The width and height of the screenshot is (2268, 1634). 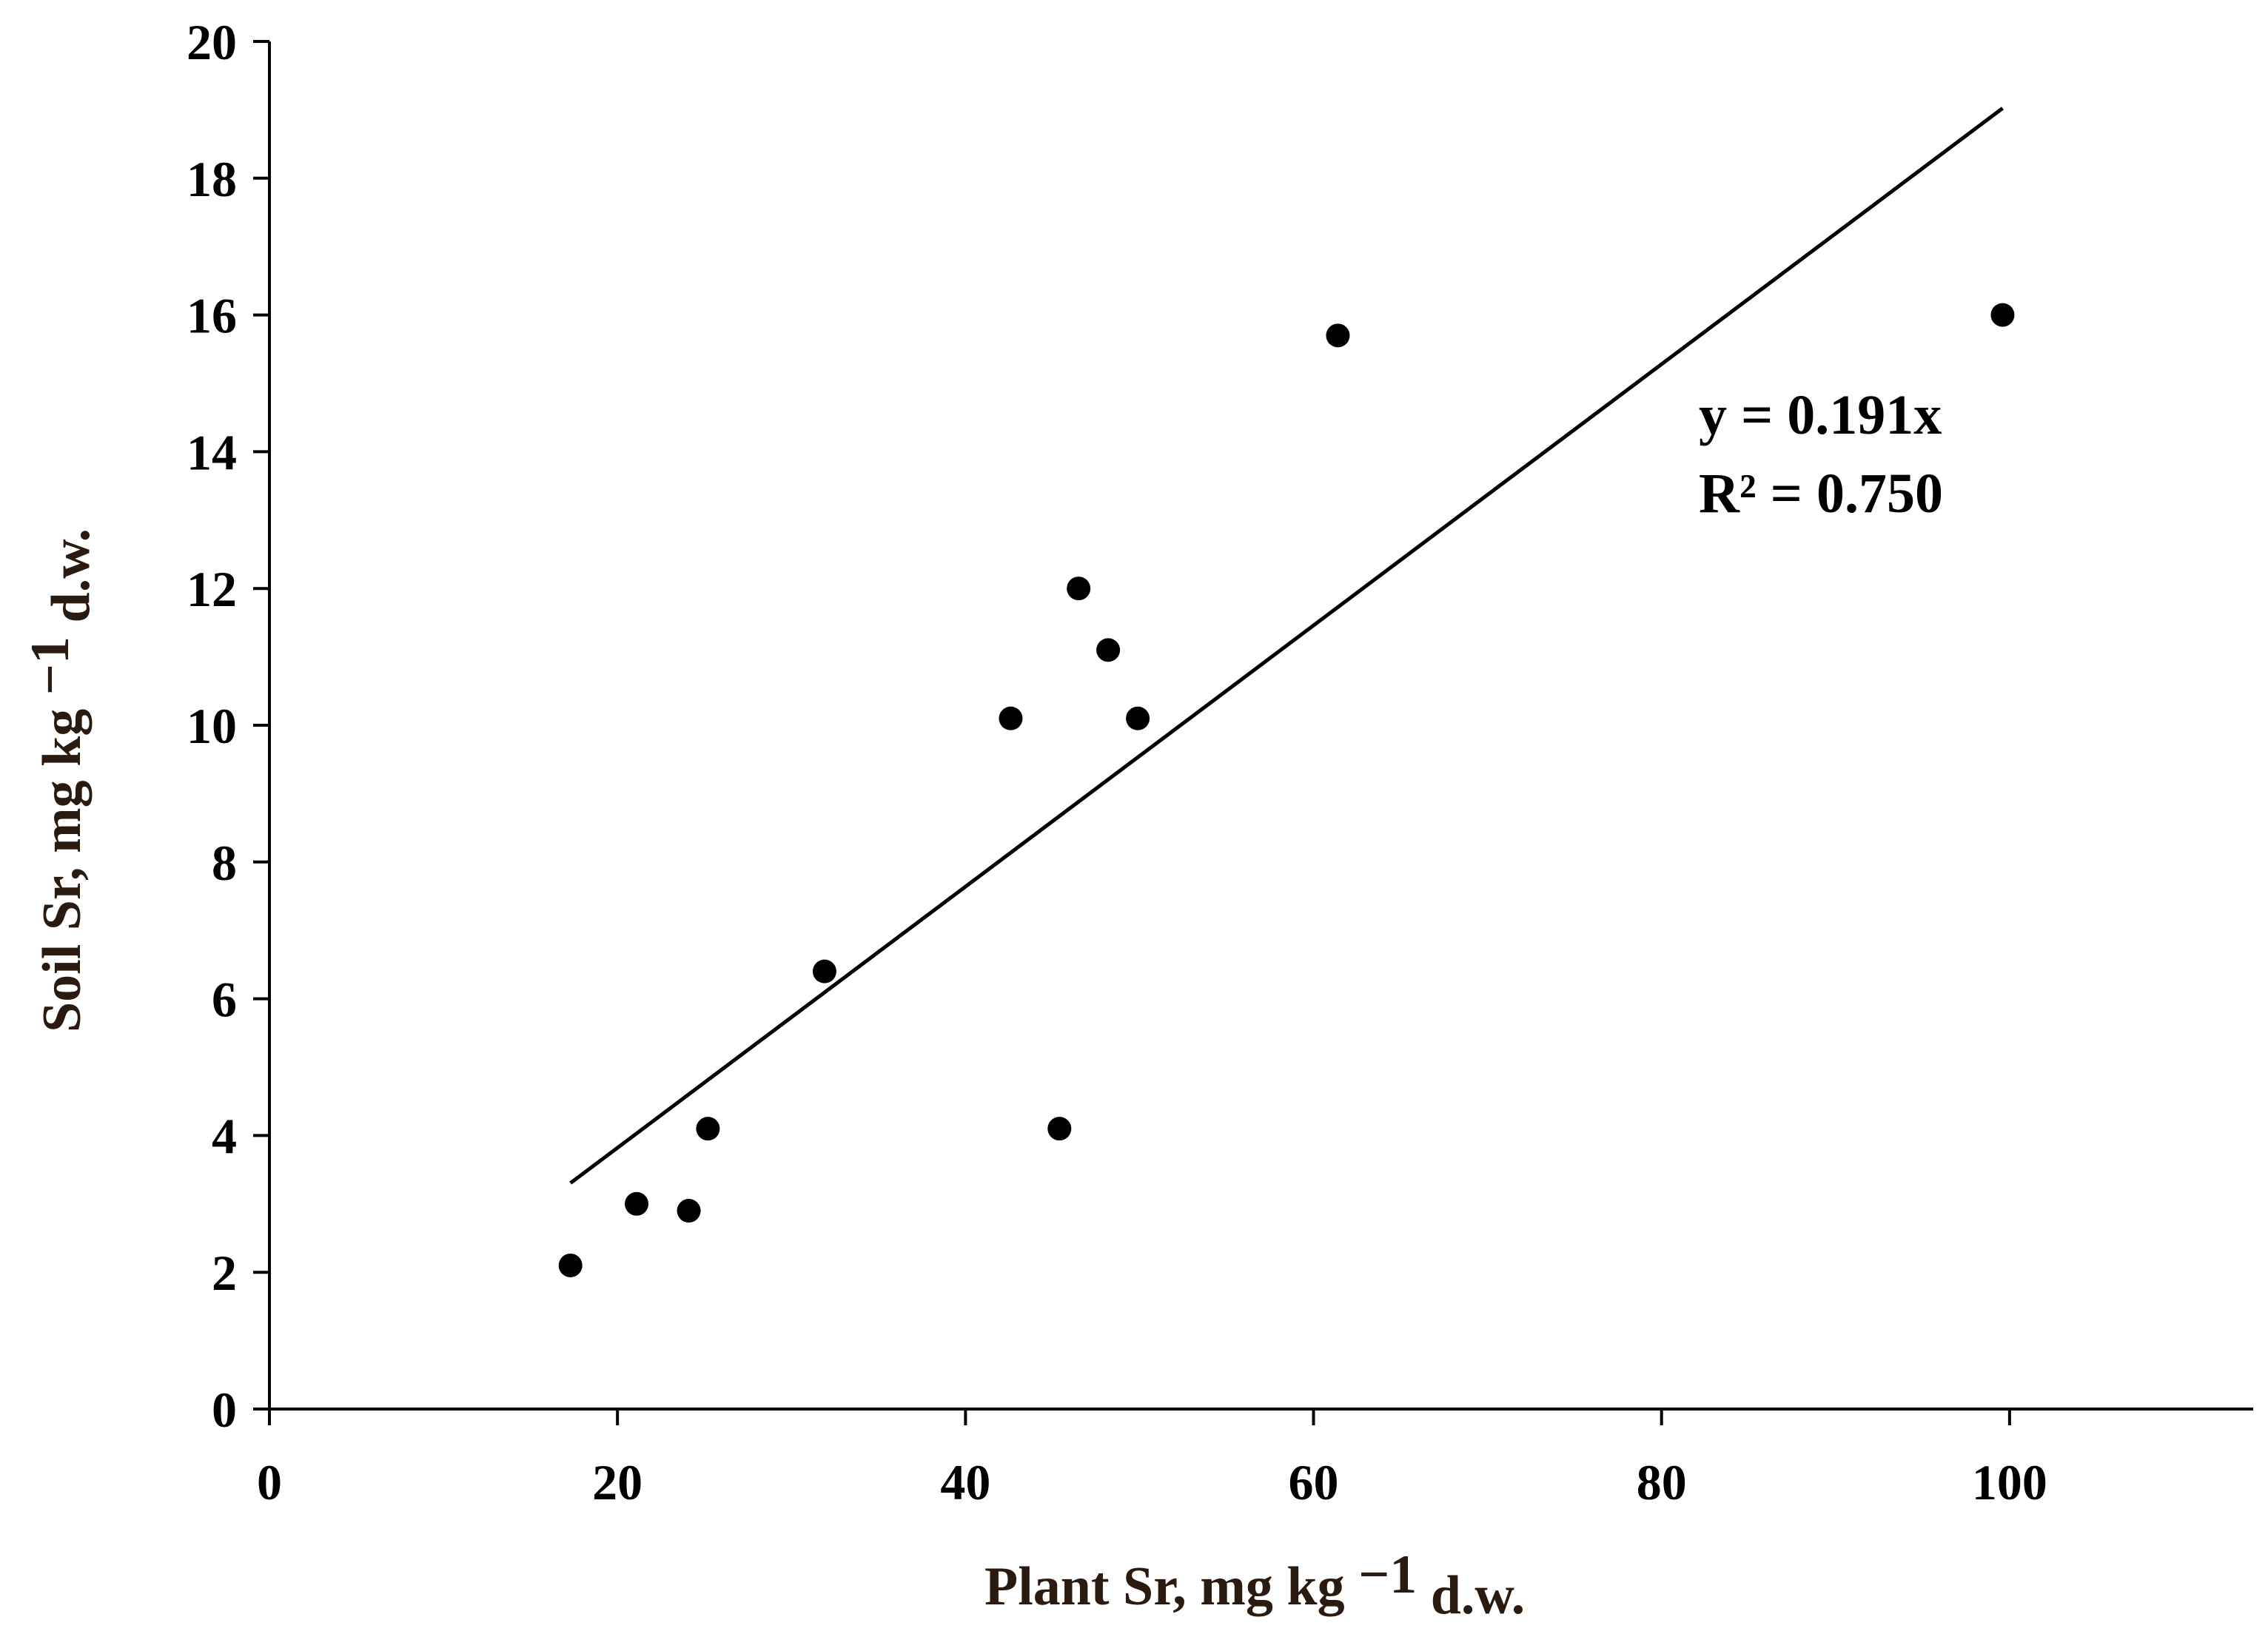 I want to click on x-axis-title: Plant Sr, mg kg −1 d.w., so click(x=1254, y=1585).